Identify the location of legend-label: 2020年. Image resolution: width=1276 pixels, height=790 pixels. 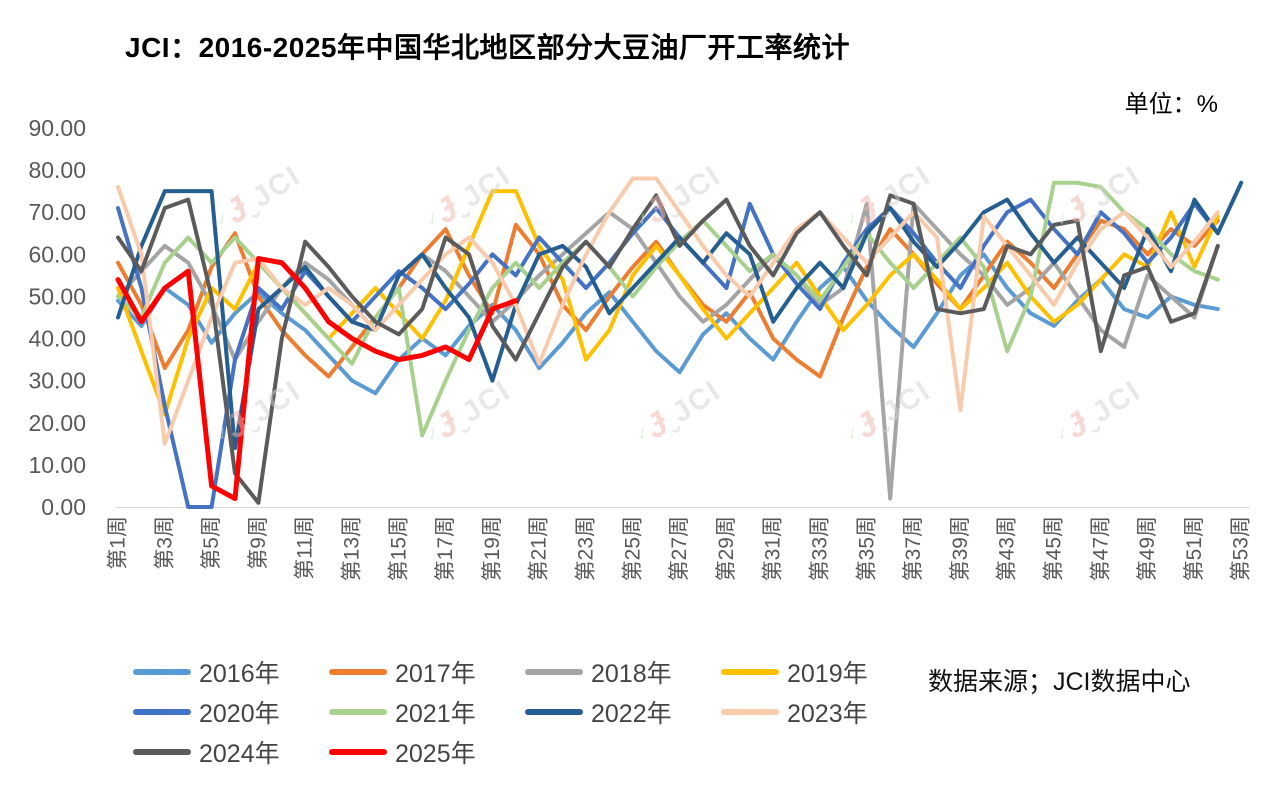
(239, 714).